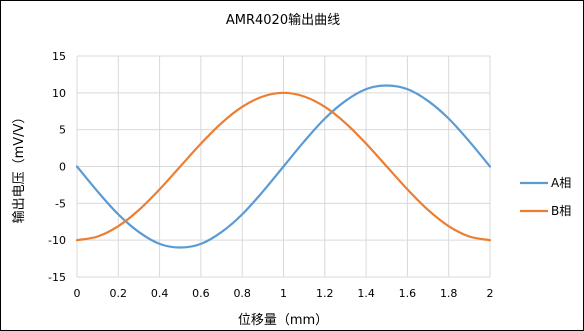  I want to click on y-tick-label: 10, so click(59, 93).